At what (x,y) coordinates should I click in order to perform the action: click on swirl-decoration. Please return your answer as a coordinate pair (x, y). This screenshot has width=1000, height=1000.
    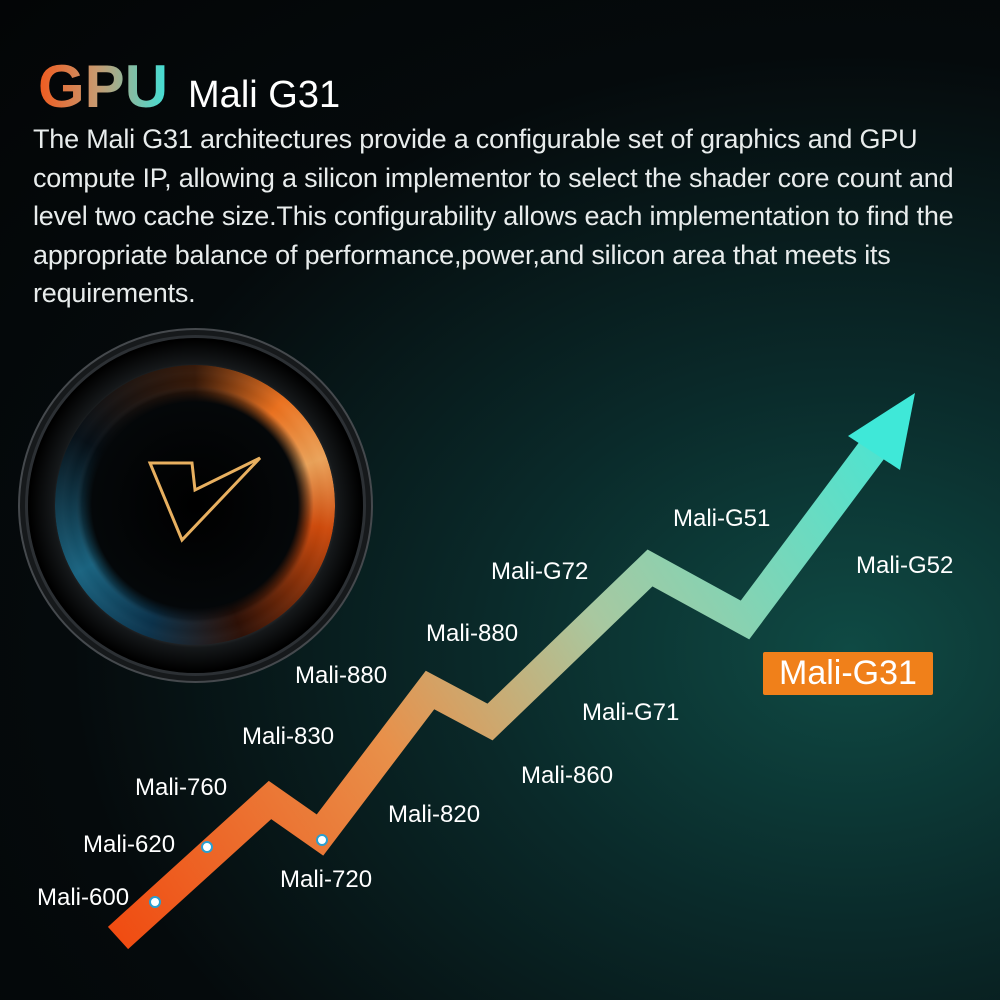
    Looking at the image, I should click on (195, 505).